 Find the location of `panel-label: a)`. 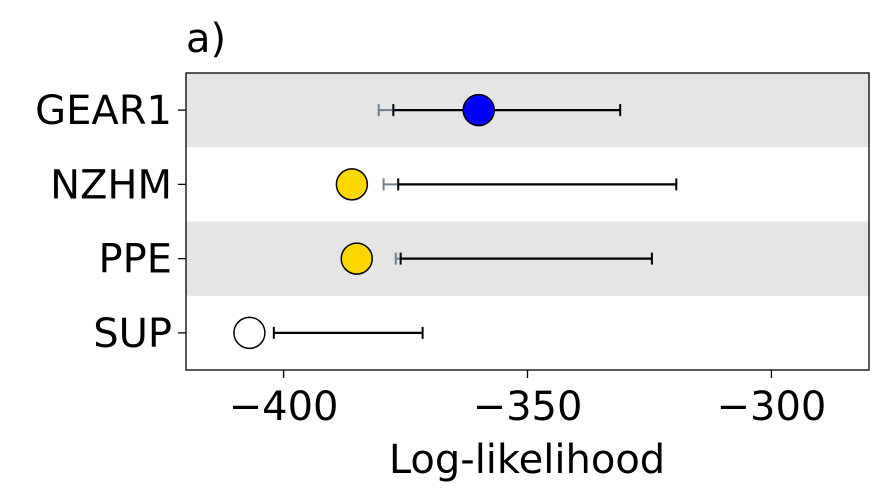

panel-label: a) is located at coordinates (206, 39).